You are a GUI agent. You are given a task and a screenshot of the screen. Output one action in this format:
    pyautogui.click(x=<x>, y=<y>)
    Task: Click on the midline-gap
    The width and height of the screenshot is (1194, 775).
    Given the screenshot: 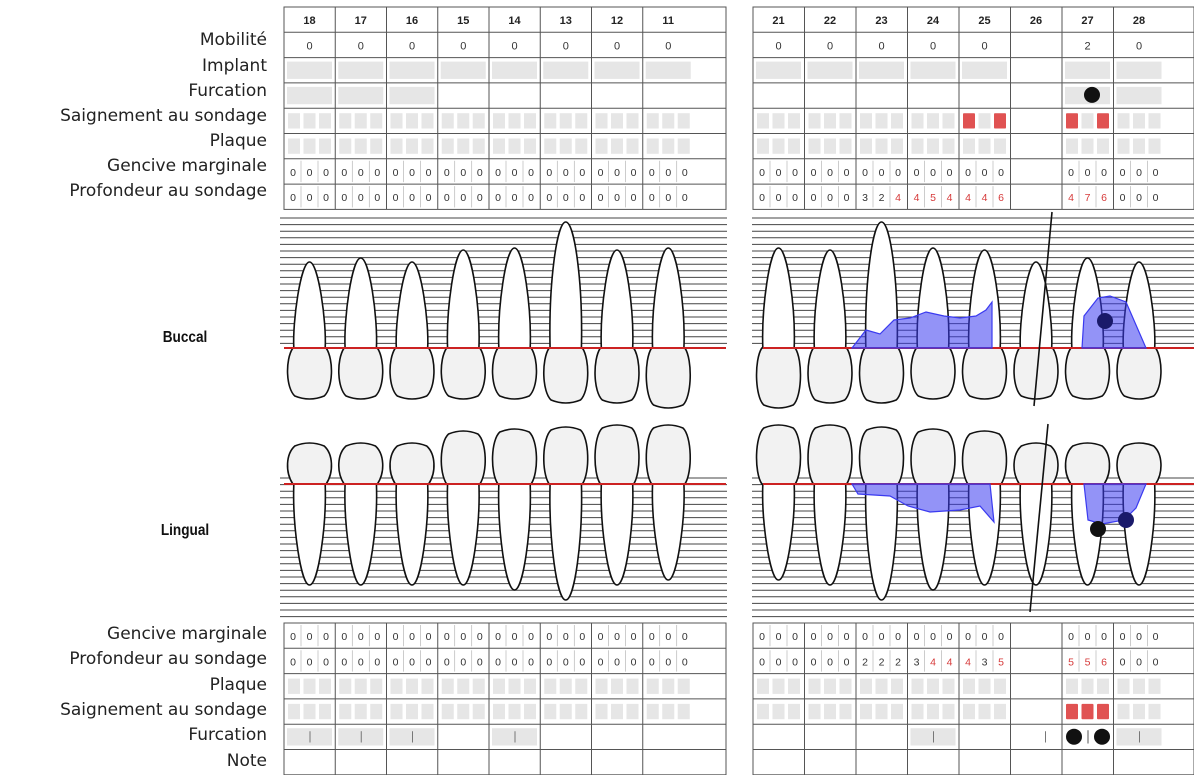 What is the action you would take?
    pyautogui.click(x=739, y=415)
    